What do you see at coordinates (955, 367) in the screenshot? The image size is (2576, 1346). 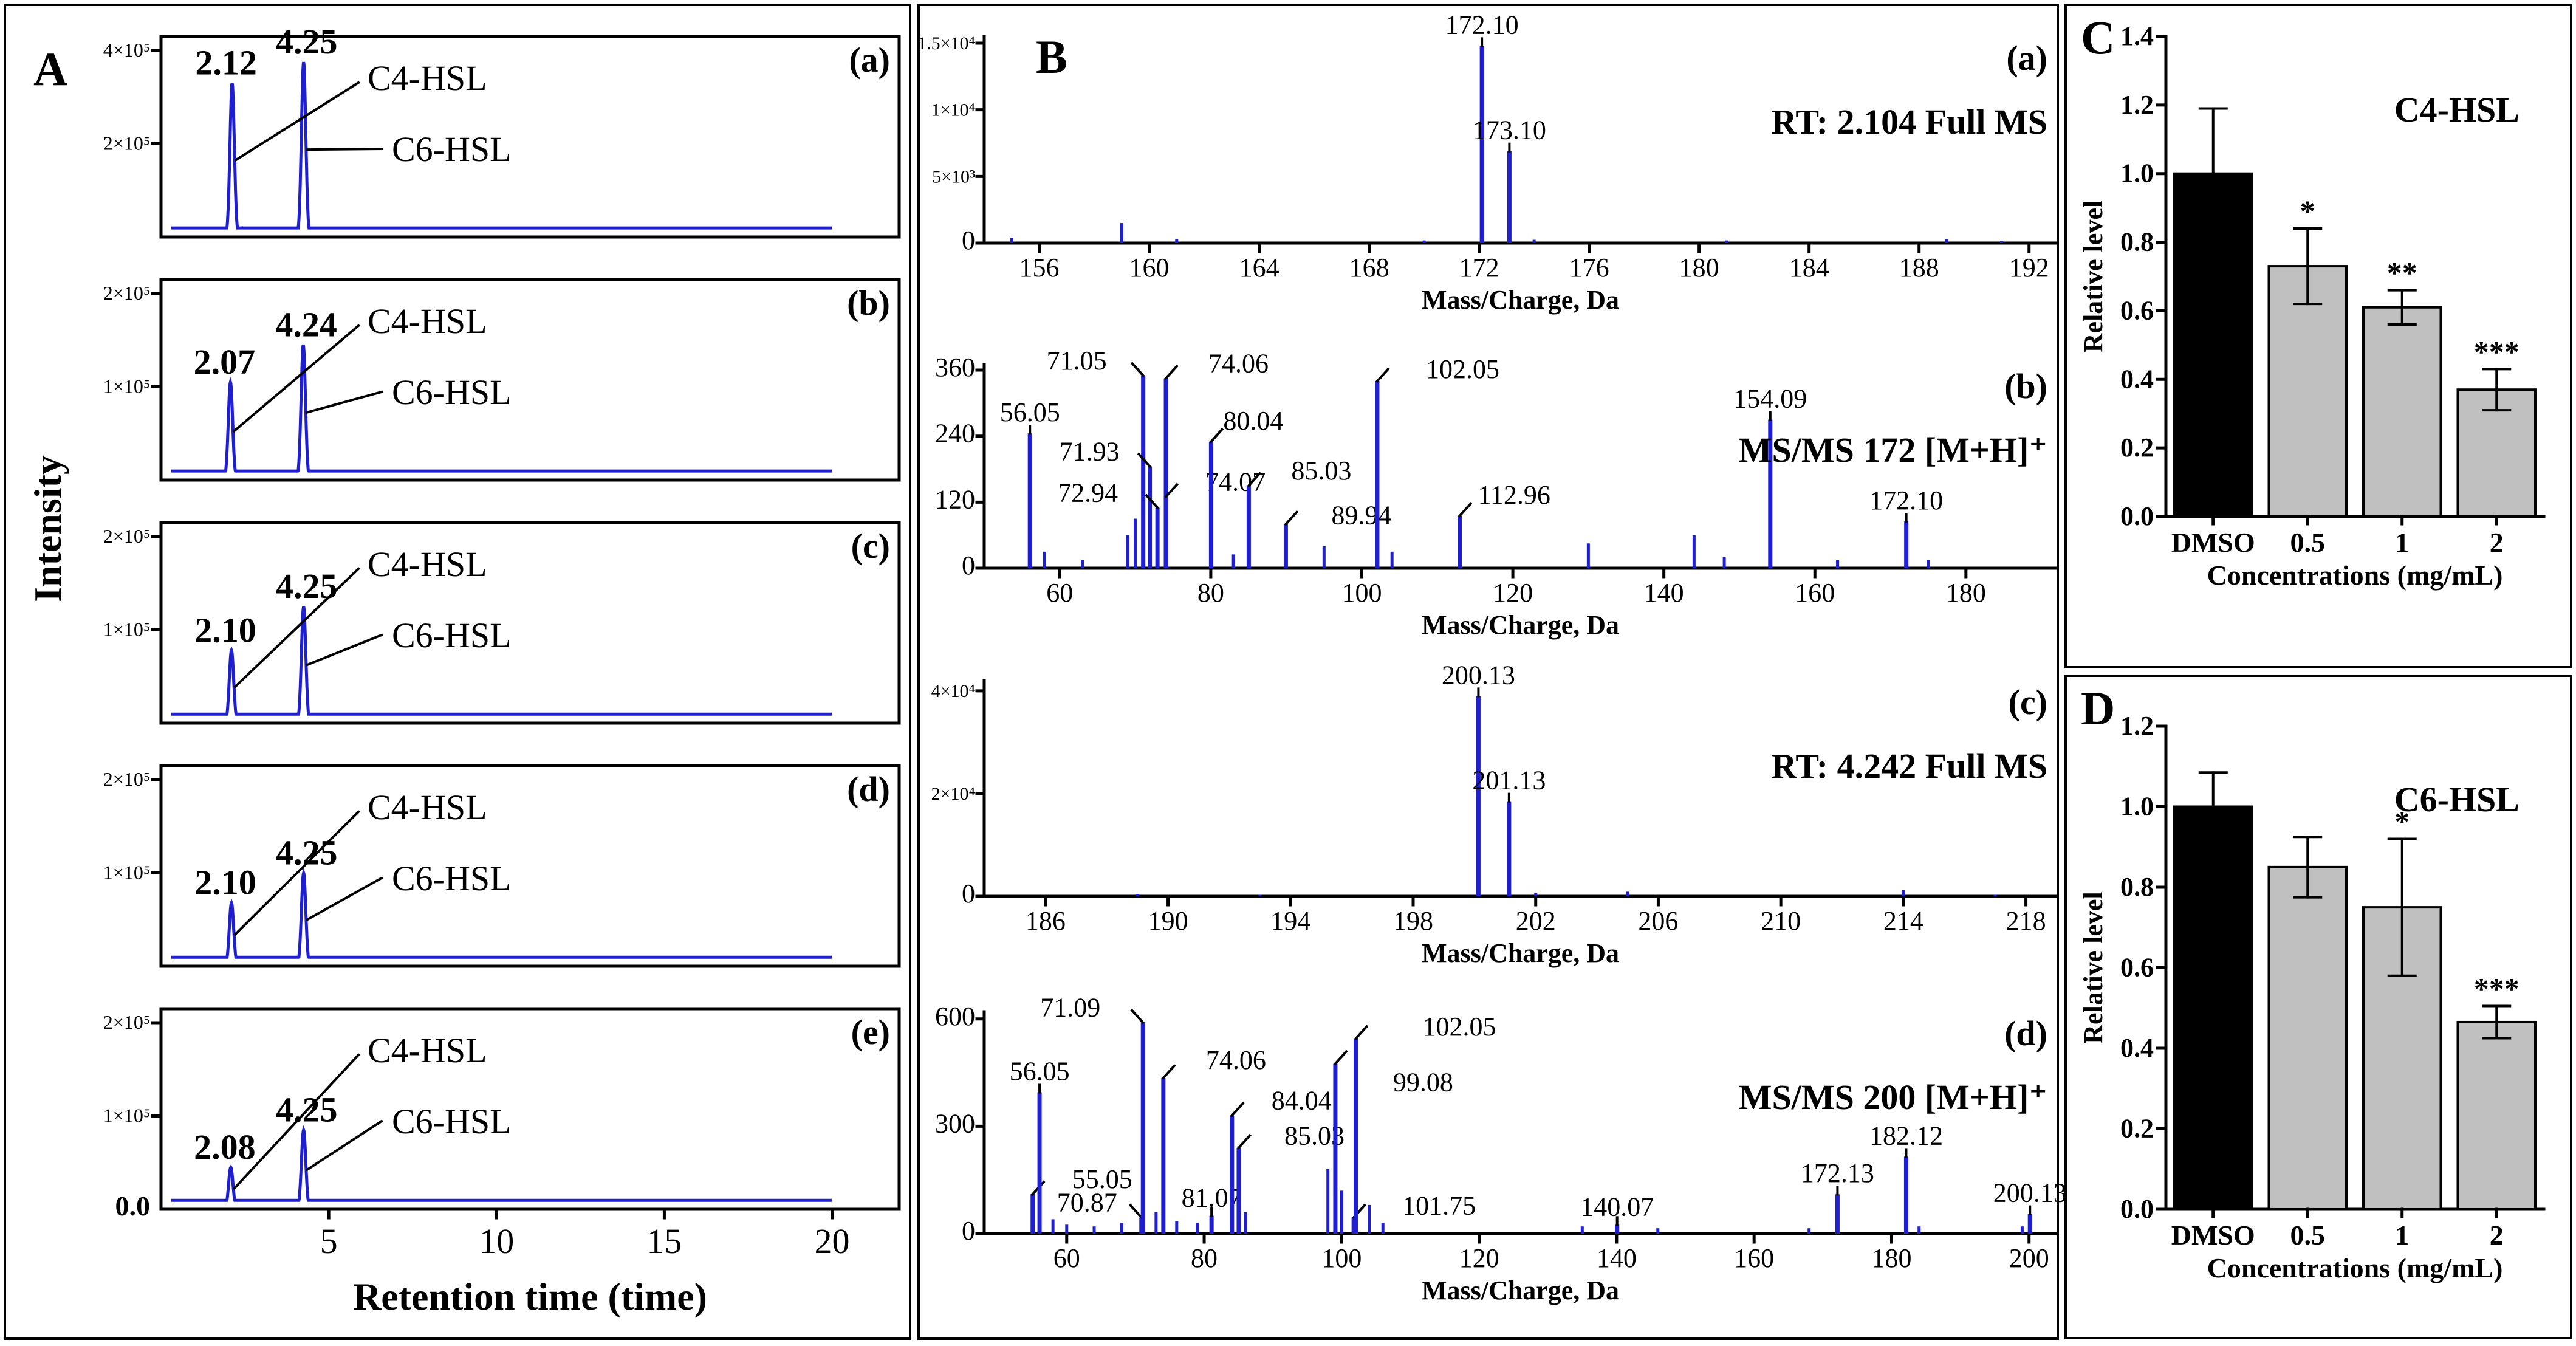 I see `y-tick-label: 360` at bounding box center [955, 367].